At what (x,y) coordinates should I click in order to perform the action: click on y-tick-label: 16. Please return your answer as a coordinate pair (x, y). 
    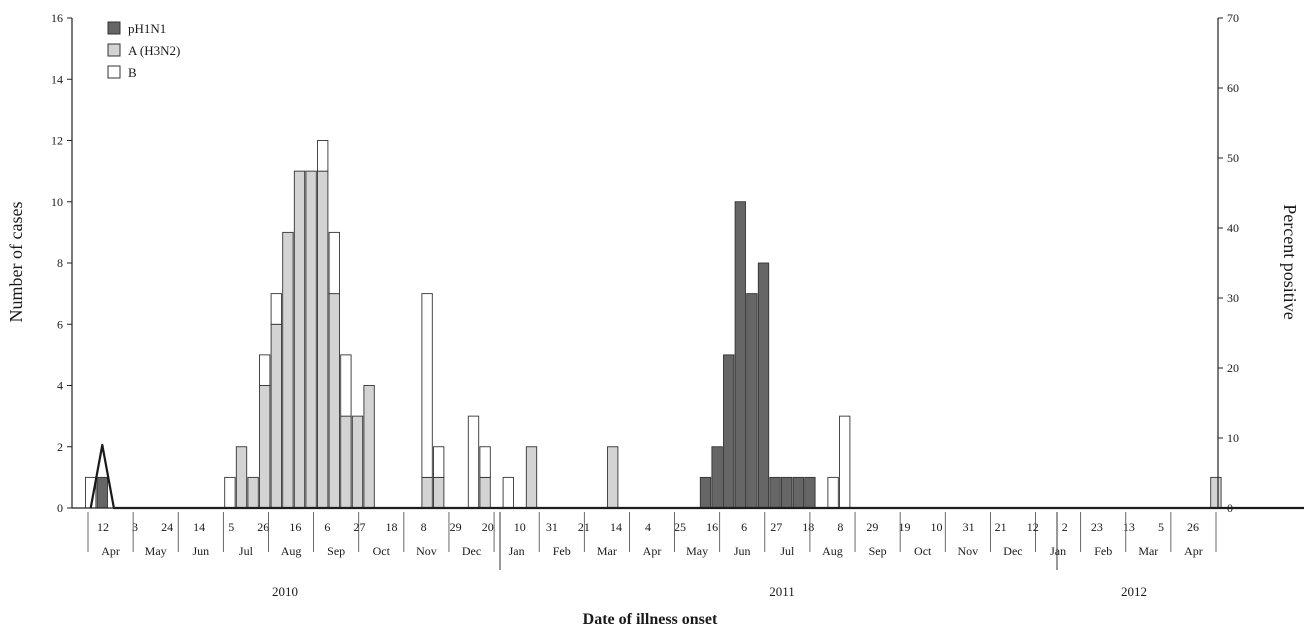
    Looking at the image, I should click on (57, 18).